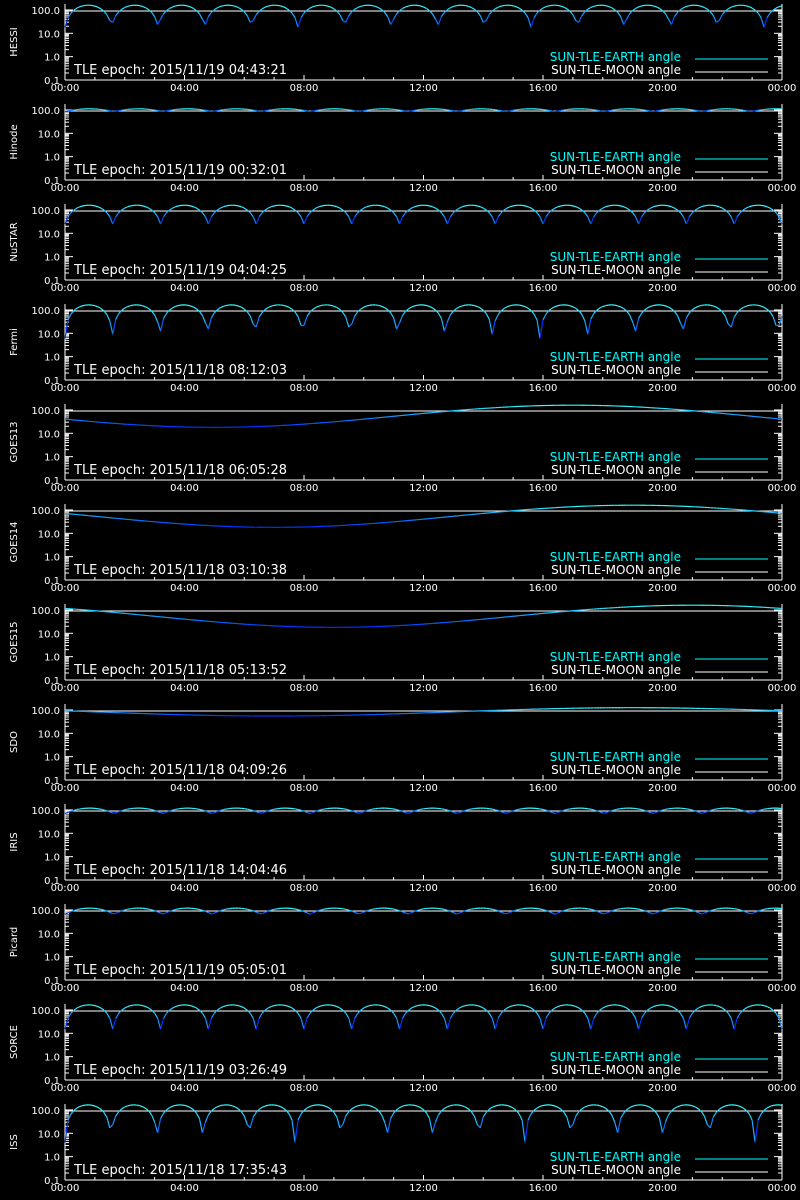 This screenshot has height=1200, width=800. What do you see at coordinates (49, 1034) in the screenshot?
I see `y-tick-label: 10.0` at bounding box center [49, 1034].